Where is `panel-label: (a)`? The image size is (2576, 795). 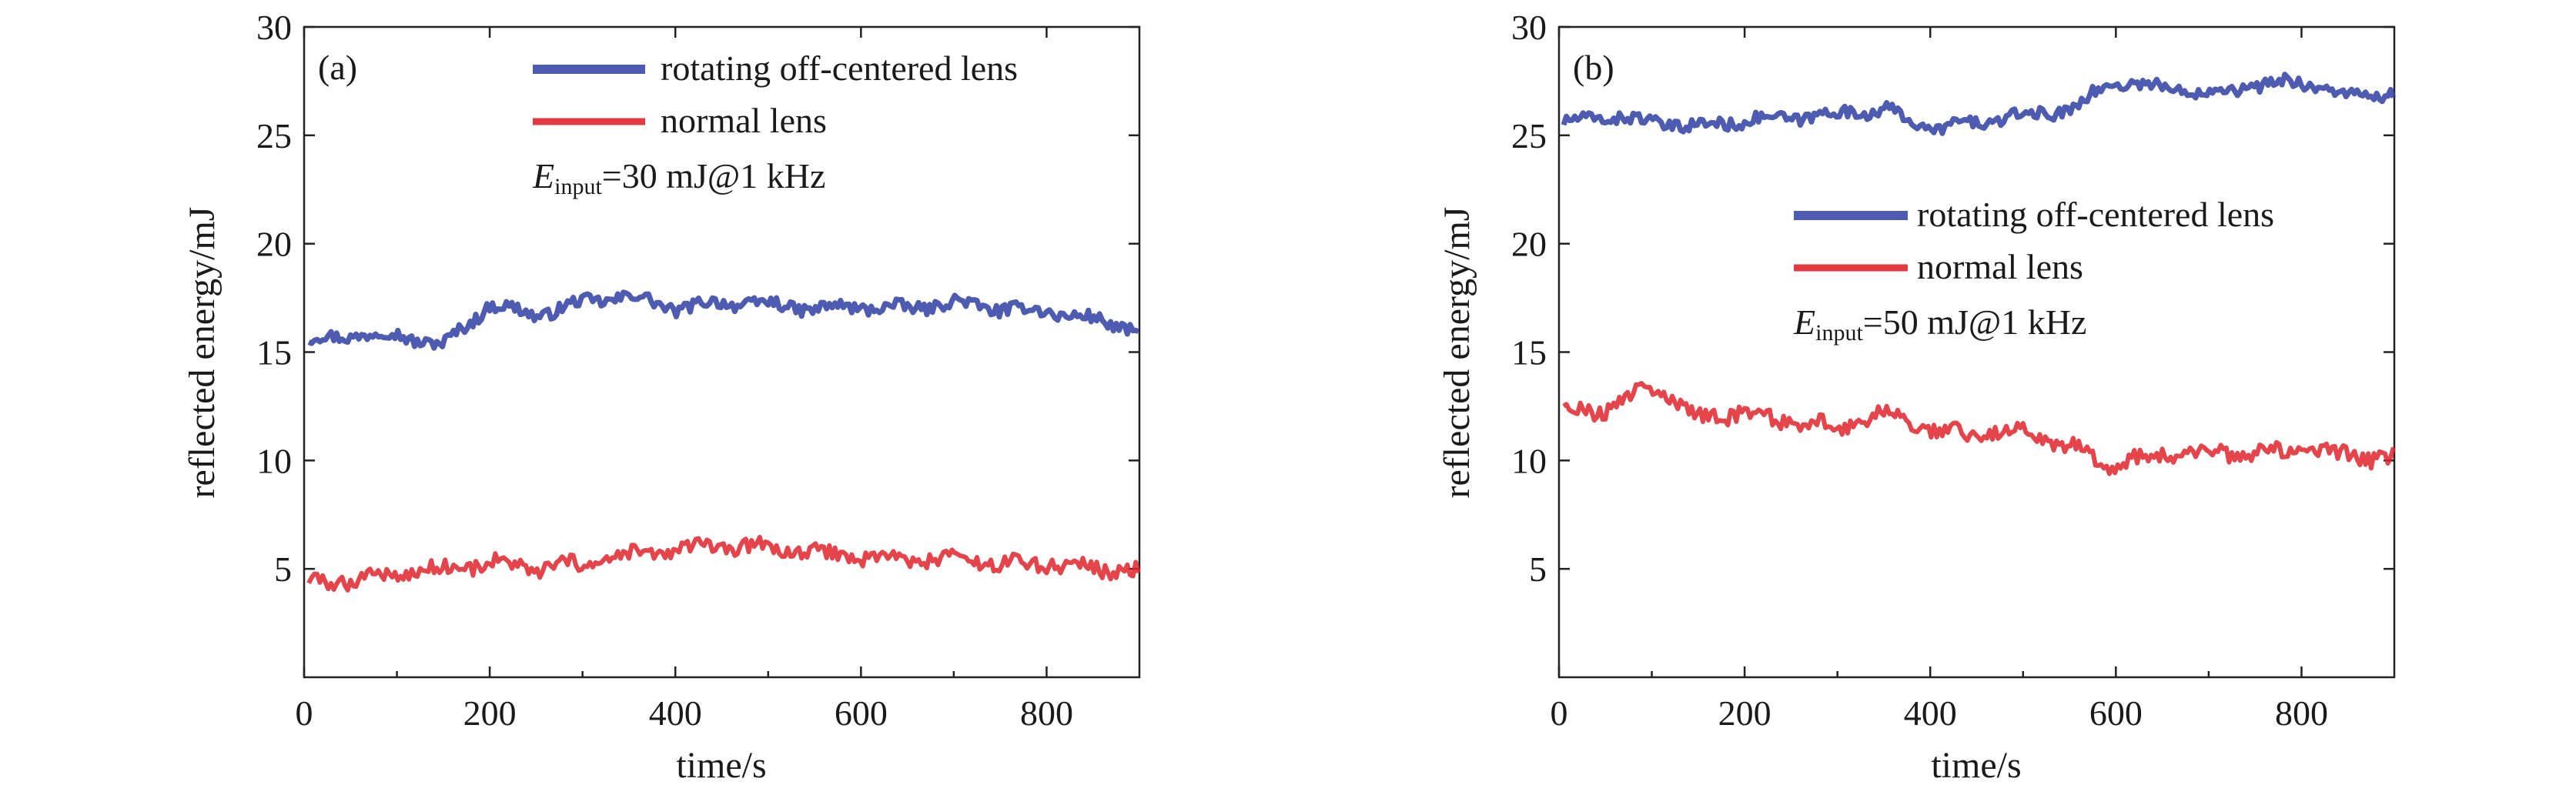 panel-label: (a) is located at coordinates (337, 67).